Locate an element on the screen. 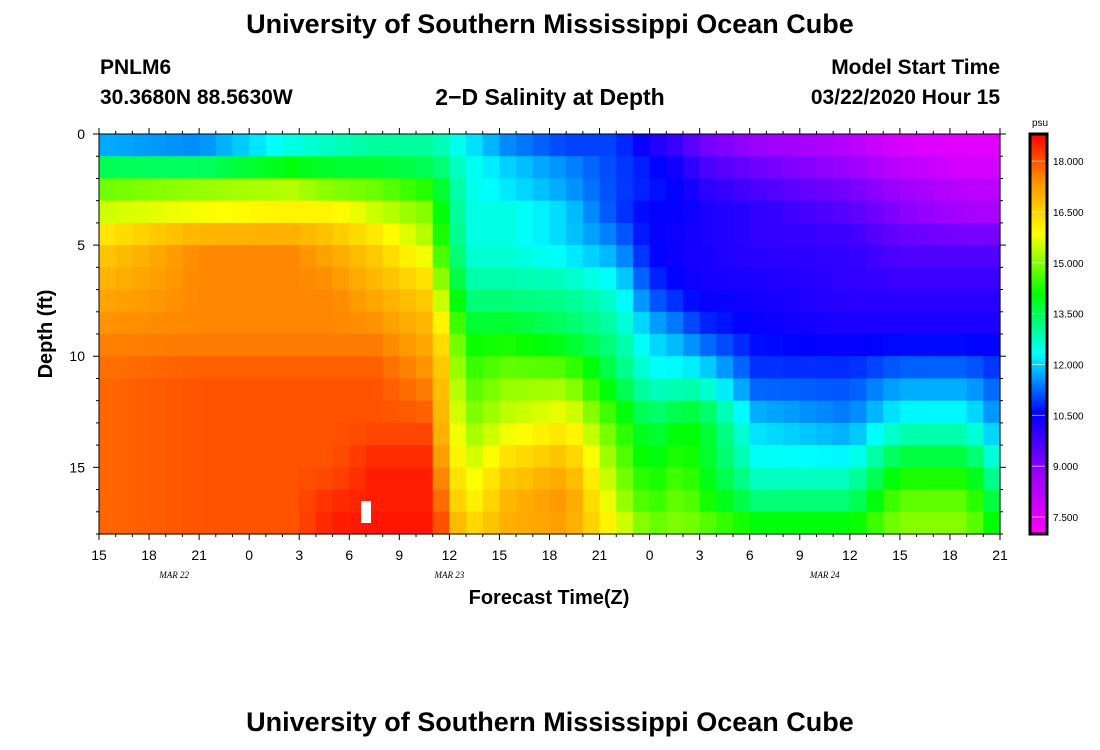  x-tick-label: 18 is located at coordinates (149, 555).